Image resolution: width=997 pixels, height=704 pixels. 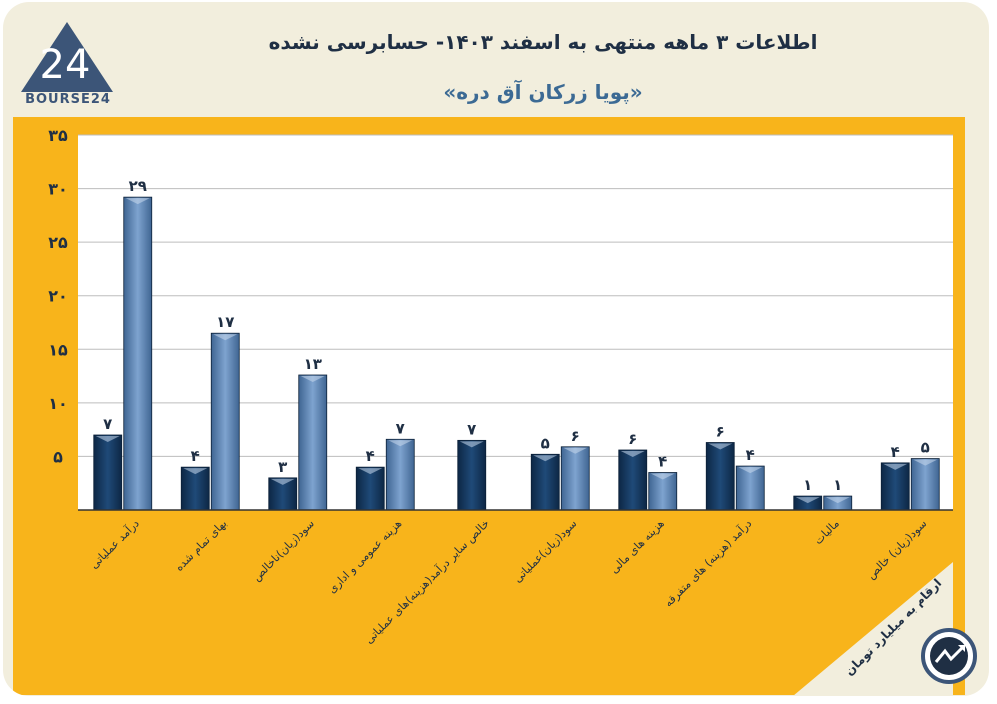 What do you see at coordinates (65, 65) in the screenshot?
I see `logo-mark: 24` at bounding box center [65, 65].